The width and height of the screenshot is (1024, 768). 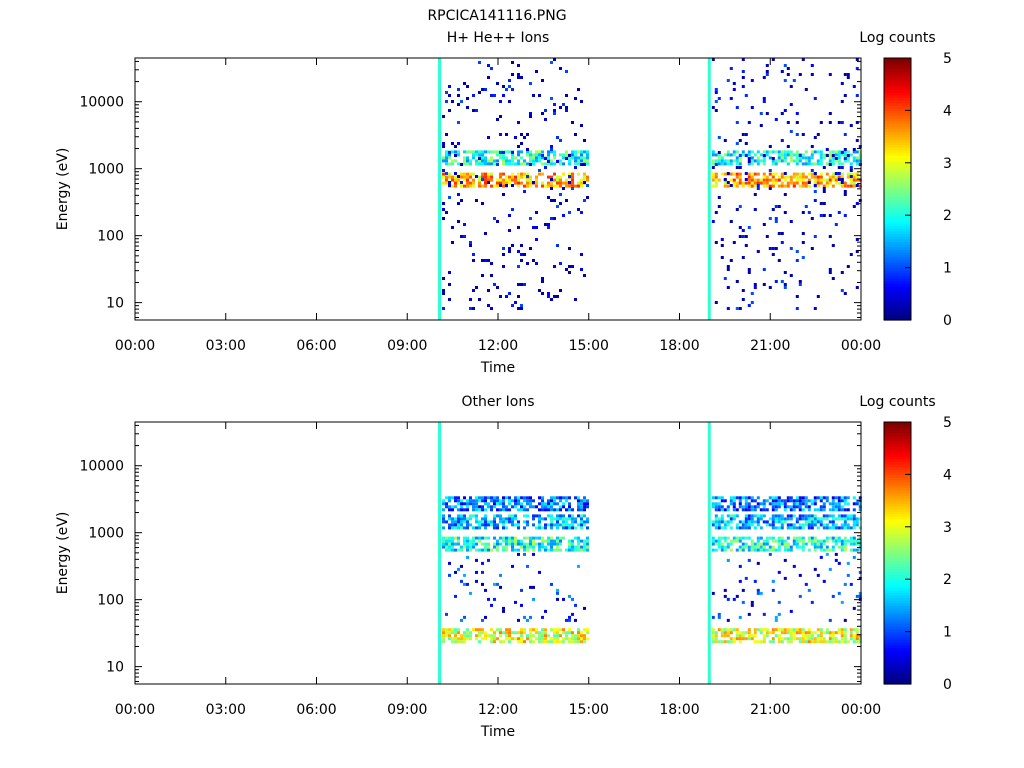 What do you see at coordinates (947, 685) in the screenshot?
I see `colorbar-tick-label: 0` at bounding box center [947, 685].